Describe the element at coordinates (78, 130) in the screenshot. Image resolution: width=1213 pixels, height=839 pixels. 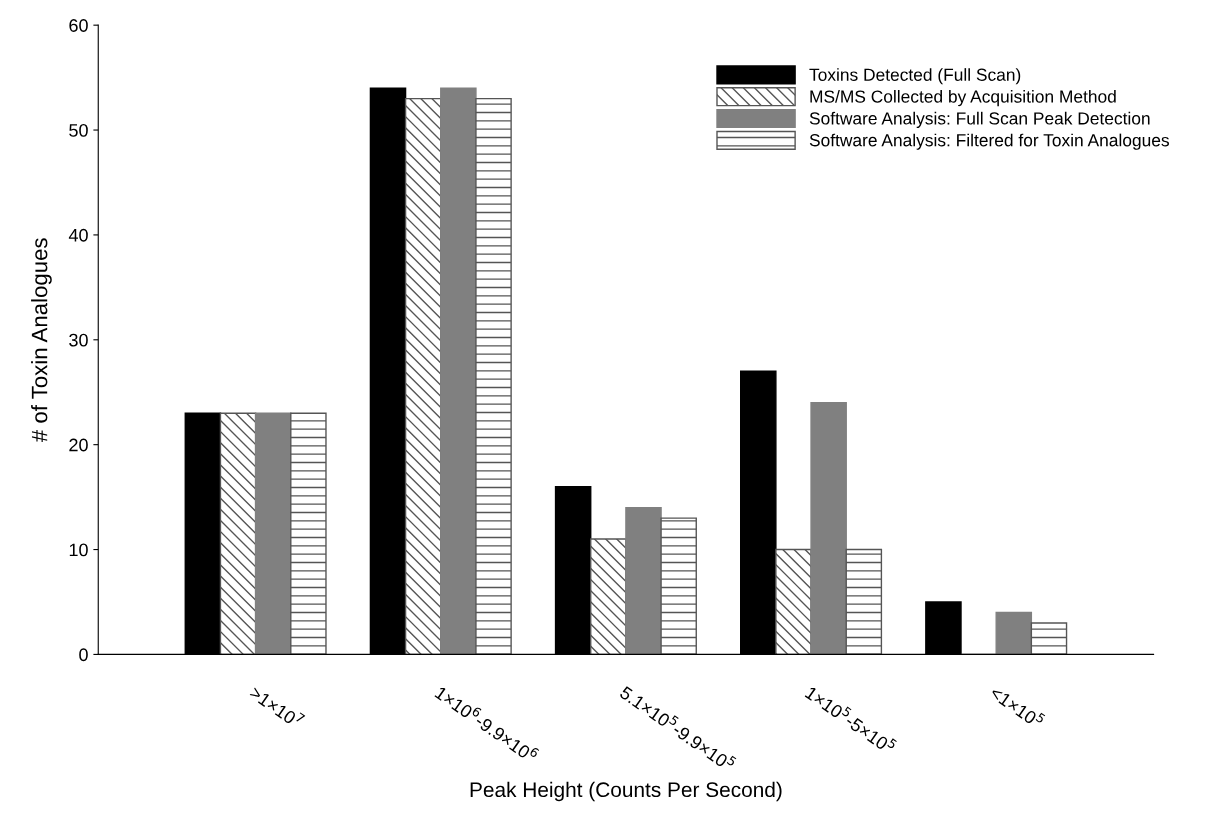
I see `y-tick-label: 50` at that location.